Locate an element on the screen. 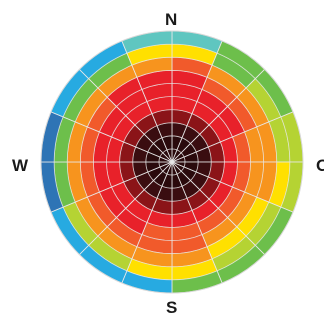  west-label: W is located at coordinates (20, 165).